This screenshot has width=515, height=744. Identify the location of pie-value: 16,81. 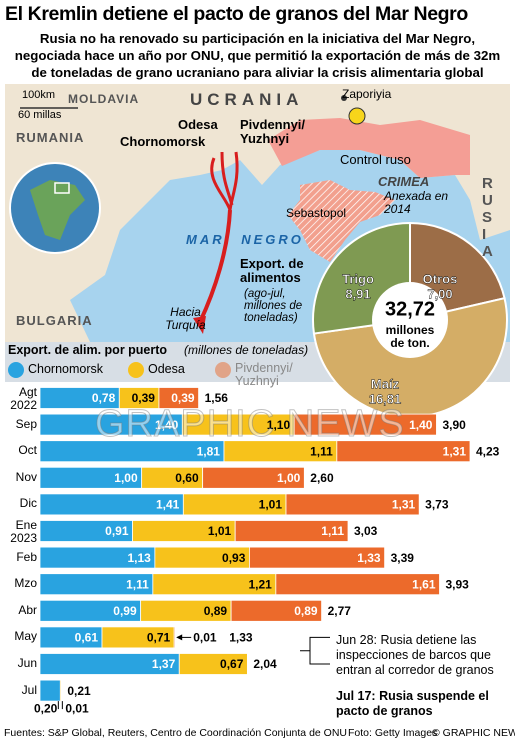
(385, 398).